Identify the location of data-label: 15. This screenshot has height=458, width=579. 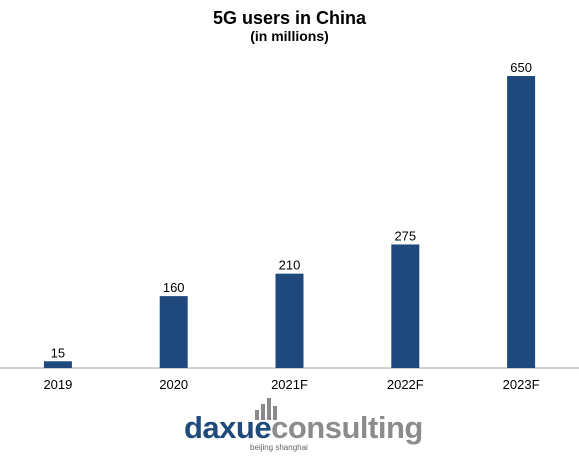
(58, 352).